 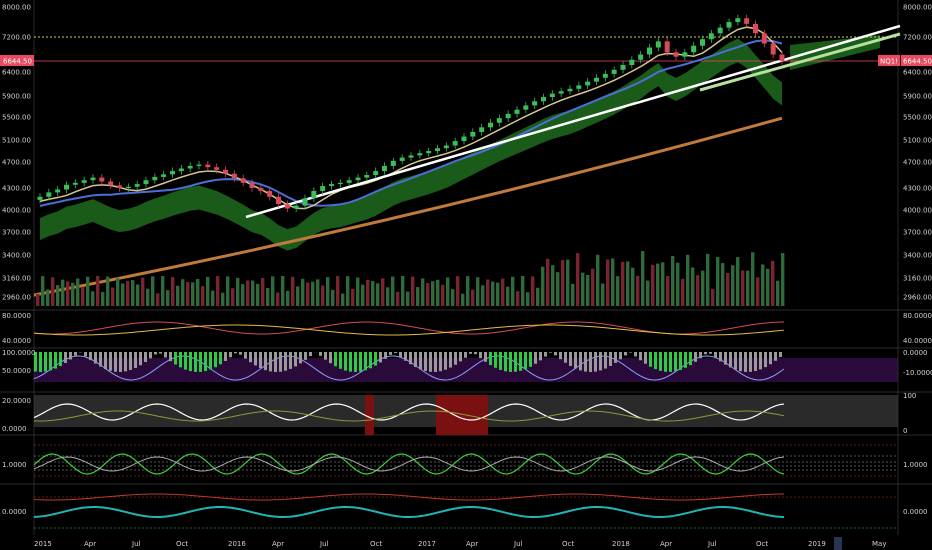 I want to click on price-tick-left: 5900.00, so click(x=16, y=97).